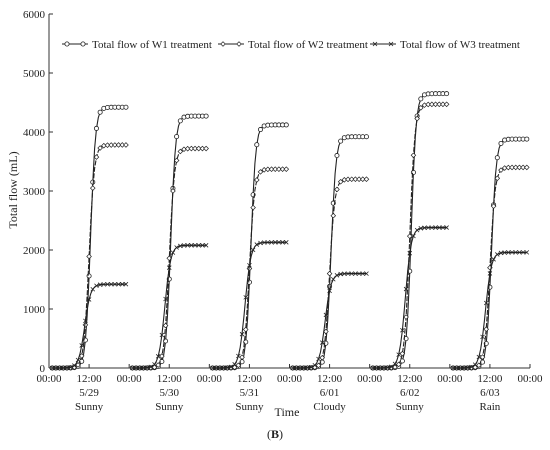 Image resolution: width=550 pixels, height=450 pixels. Describe the element at coordinates (34, 133) in the screenshot. I see `y-tick-label: 4000` at that location.